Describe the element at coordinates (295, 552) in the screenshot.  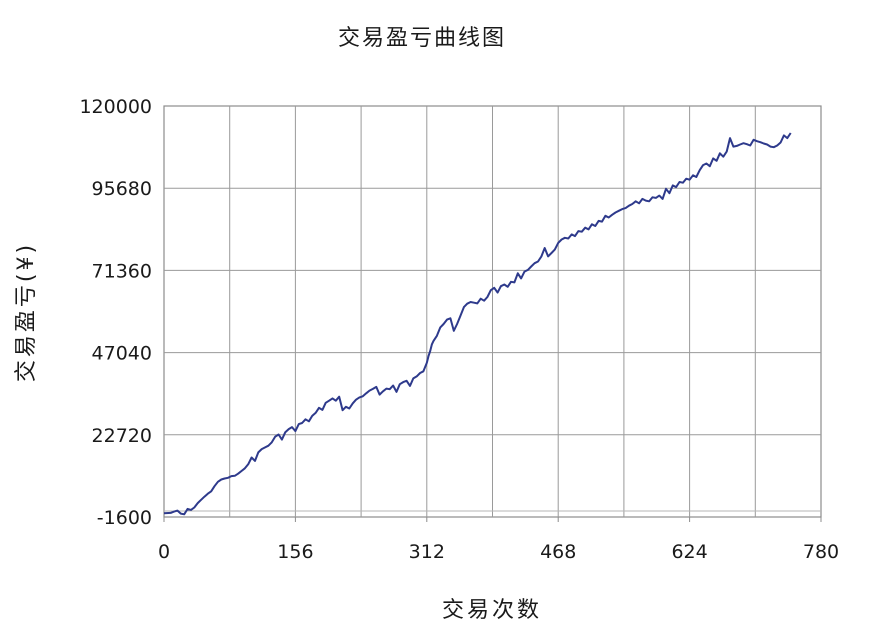
I see `x-tick-label: 156` at that location.